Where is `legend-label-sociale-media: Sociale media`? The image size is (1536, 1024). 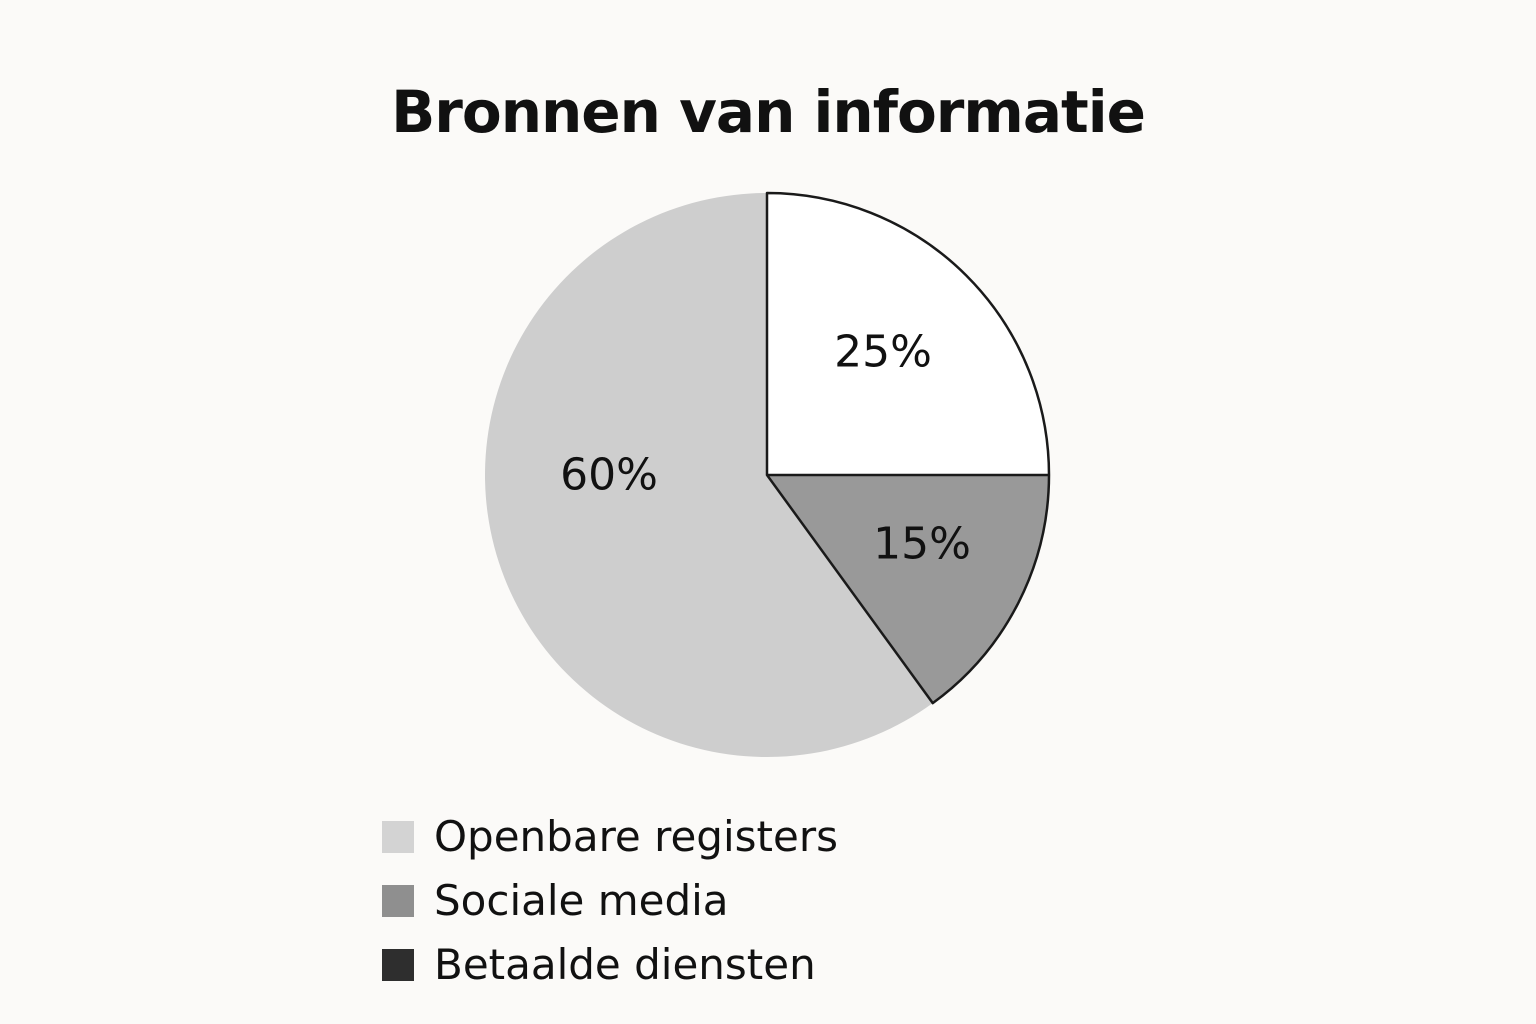
legend-label-sociale-media: Sociale media is located at coordinates (581, 900).